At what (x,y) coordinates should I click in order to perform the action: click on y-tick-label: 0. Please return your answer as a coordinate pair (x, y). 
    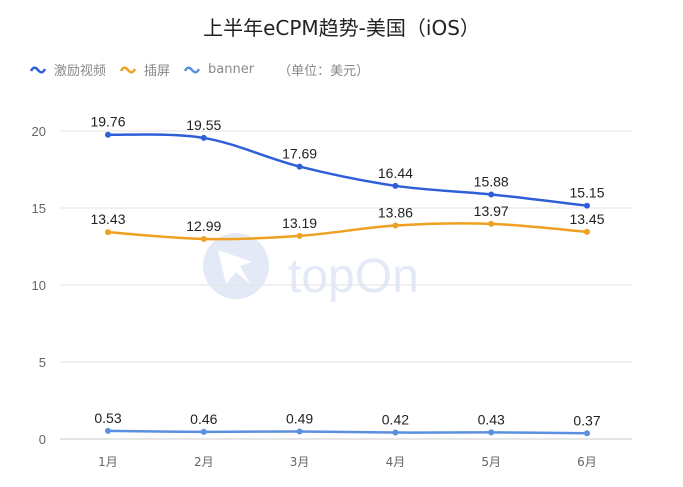
    Looking at the image, I should click on (42, 439).